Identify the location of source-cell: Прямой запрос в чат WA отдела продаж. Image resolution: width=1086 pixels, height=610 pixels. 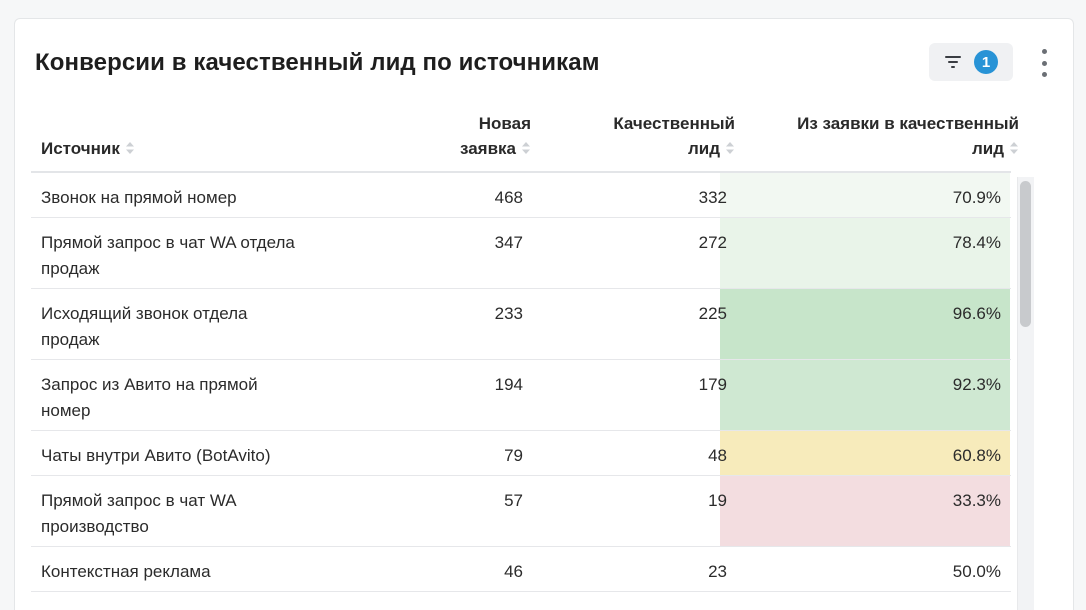
(168, 255).